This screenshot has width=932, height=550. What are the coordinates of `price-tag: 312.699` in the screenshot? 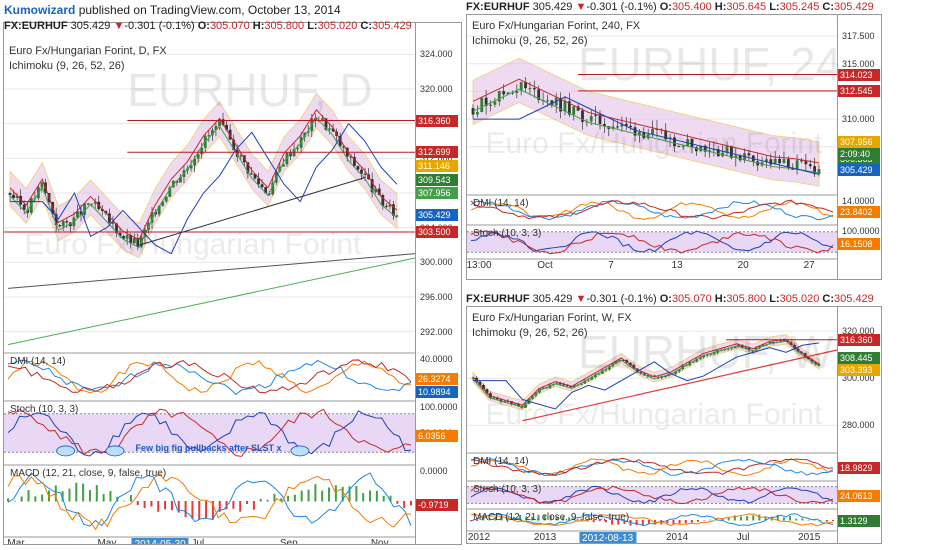 It's located at (437, 152).